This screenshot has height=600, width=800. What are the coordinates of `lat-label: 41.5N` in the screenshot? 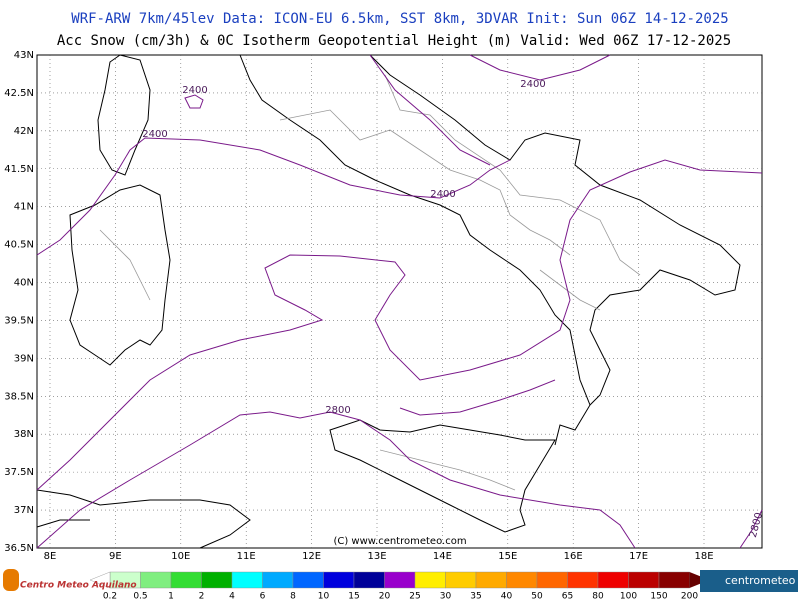 It's located at (19, 169).